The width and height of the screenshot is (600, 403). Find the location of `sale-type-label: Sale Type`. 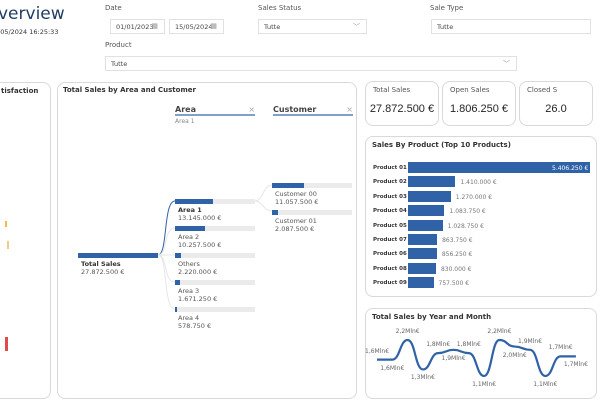

sale-type-label: Sale Type is located at coordinates (447, 8).